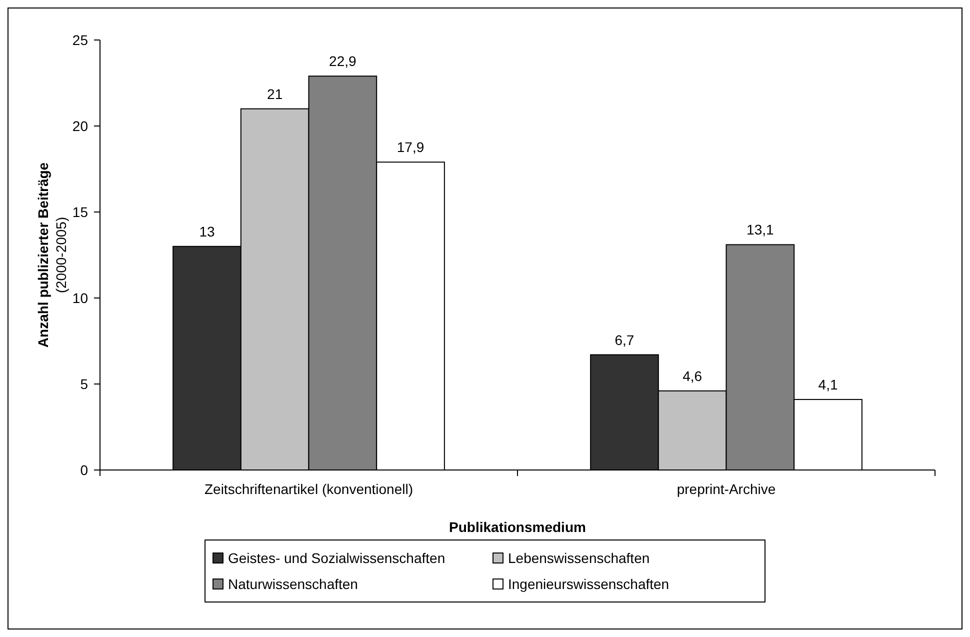  What do you see at coordinates (624, 340) in the screenshot?
I see `data-label: 6,7` at bounding box center [624, 340].